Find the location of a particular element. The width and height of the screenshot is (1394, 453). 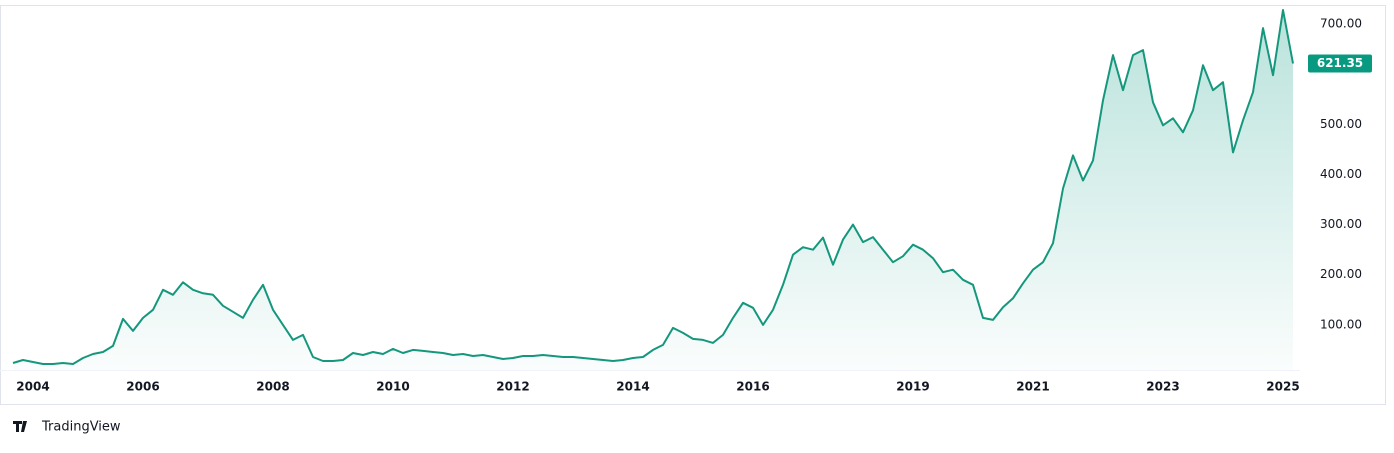

x-tick-label: 2021 is located at coordinates (1032, 387).